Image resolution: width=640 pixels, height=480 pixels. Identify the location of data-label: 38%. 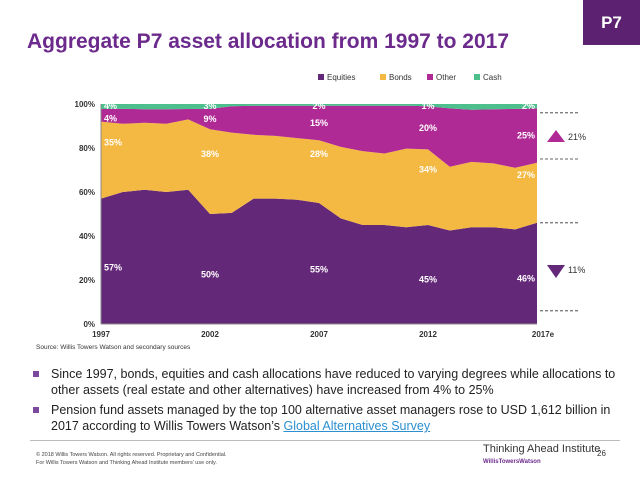
(210, 154).